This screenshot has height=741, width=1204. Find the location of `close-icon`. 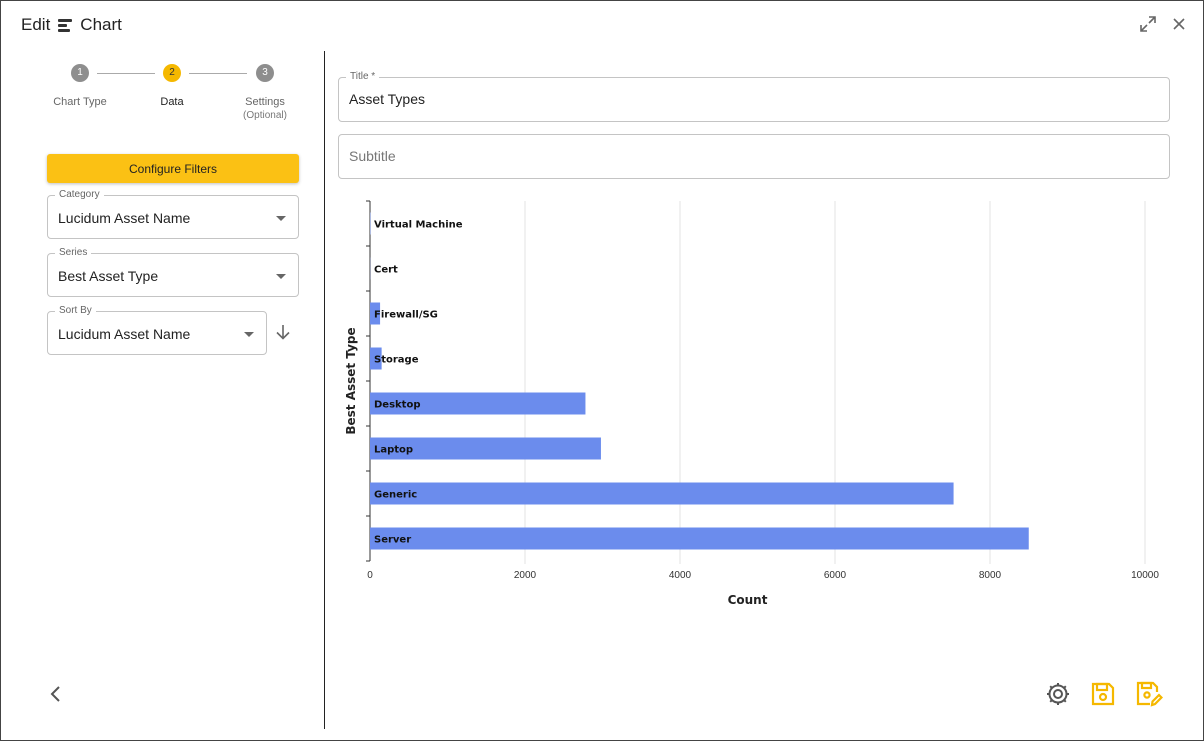

close-icon is located at coordinates (1179, 24).